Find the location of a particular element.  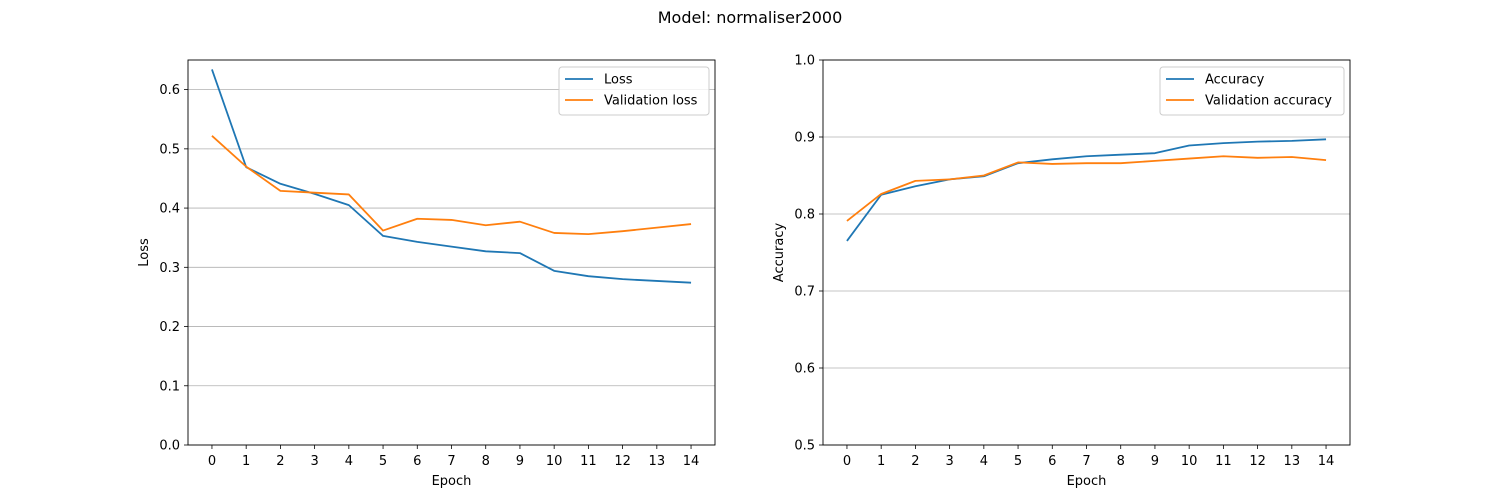

chart-1-xtick-label: 10 is located at coordinates (554, 461).